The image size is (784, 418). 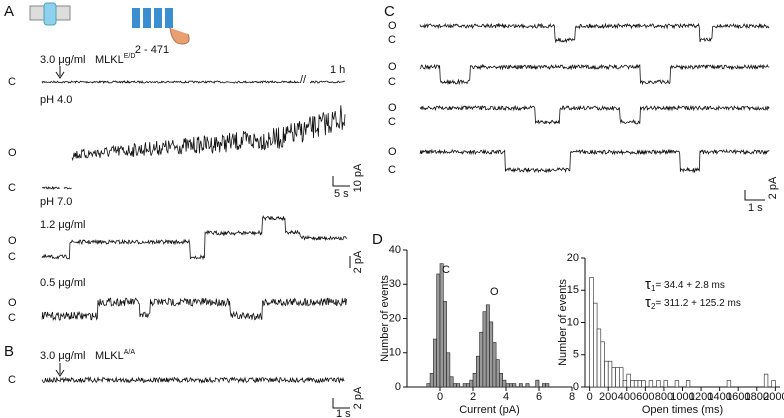 I want to click on x-tick-label: 1800, so click(x=757, y=397).